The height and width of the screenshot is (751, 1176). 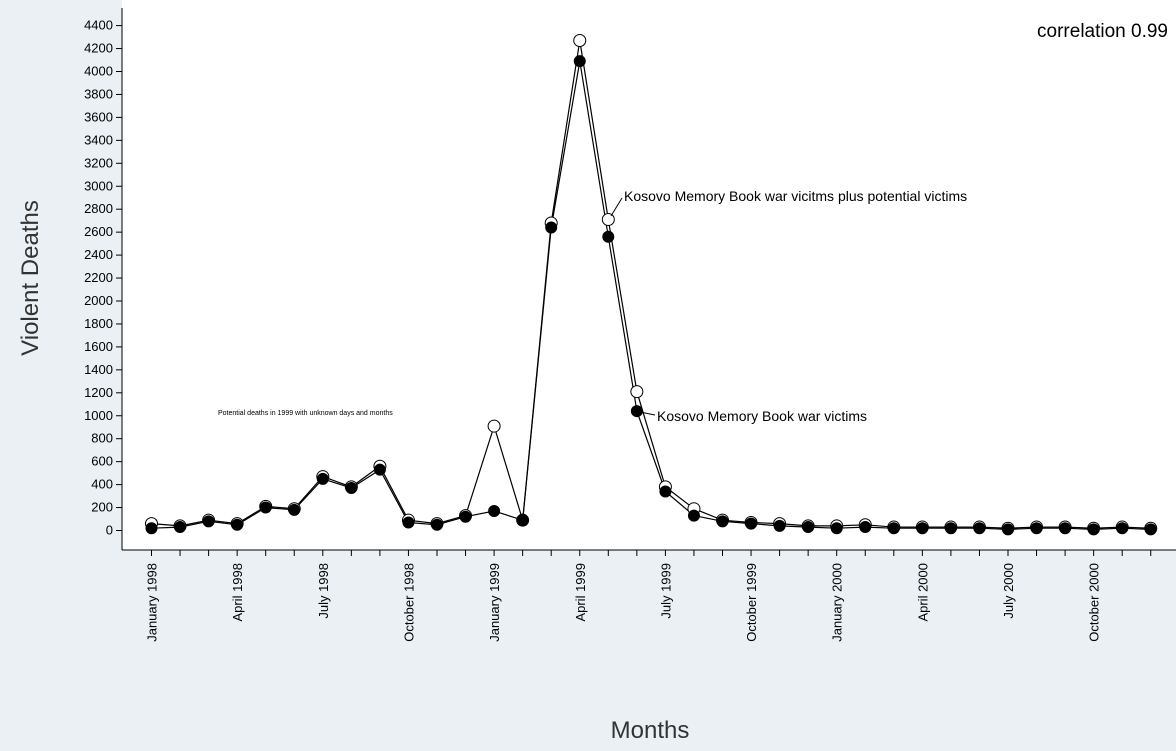 What do you see at coordinates (98, 185) in the screenshot?
I see `y-tick-label: 3000` at bounding box center [98, 185].